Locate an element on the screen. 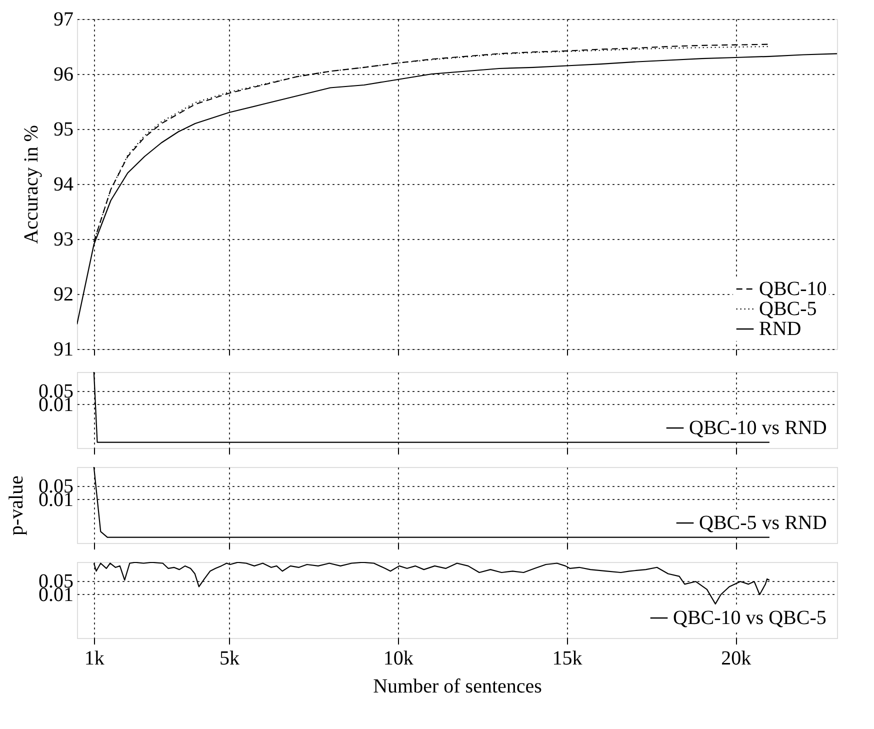 This screenshot has width=874, height=729. legend-label: QBC-5 is located at coordinates (788, 309).